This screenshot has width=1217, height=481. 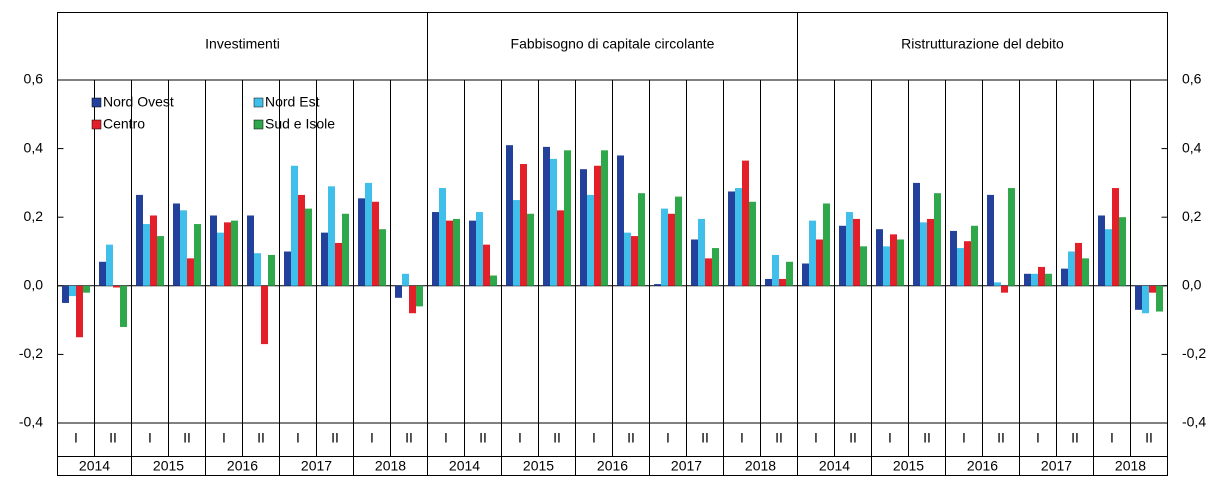 I want to click on y-tick-label: 0,4, so click(x=34, y=147).